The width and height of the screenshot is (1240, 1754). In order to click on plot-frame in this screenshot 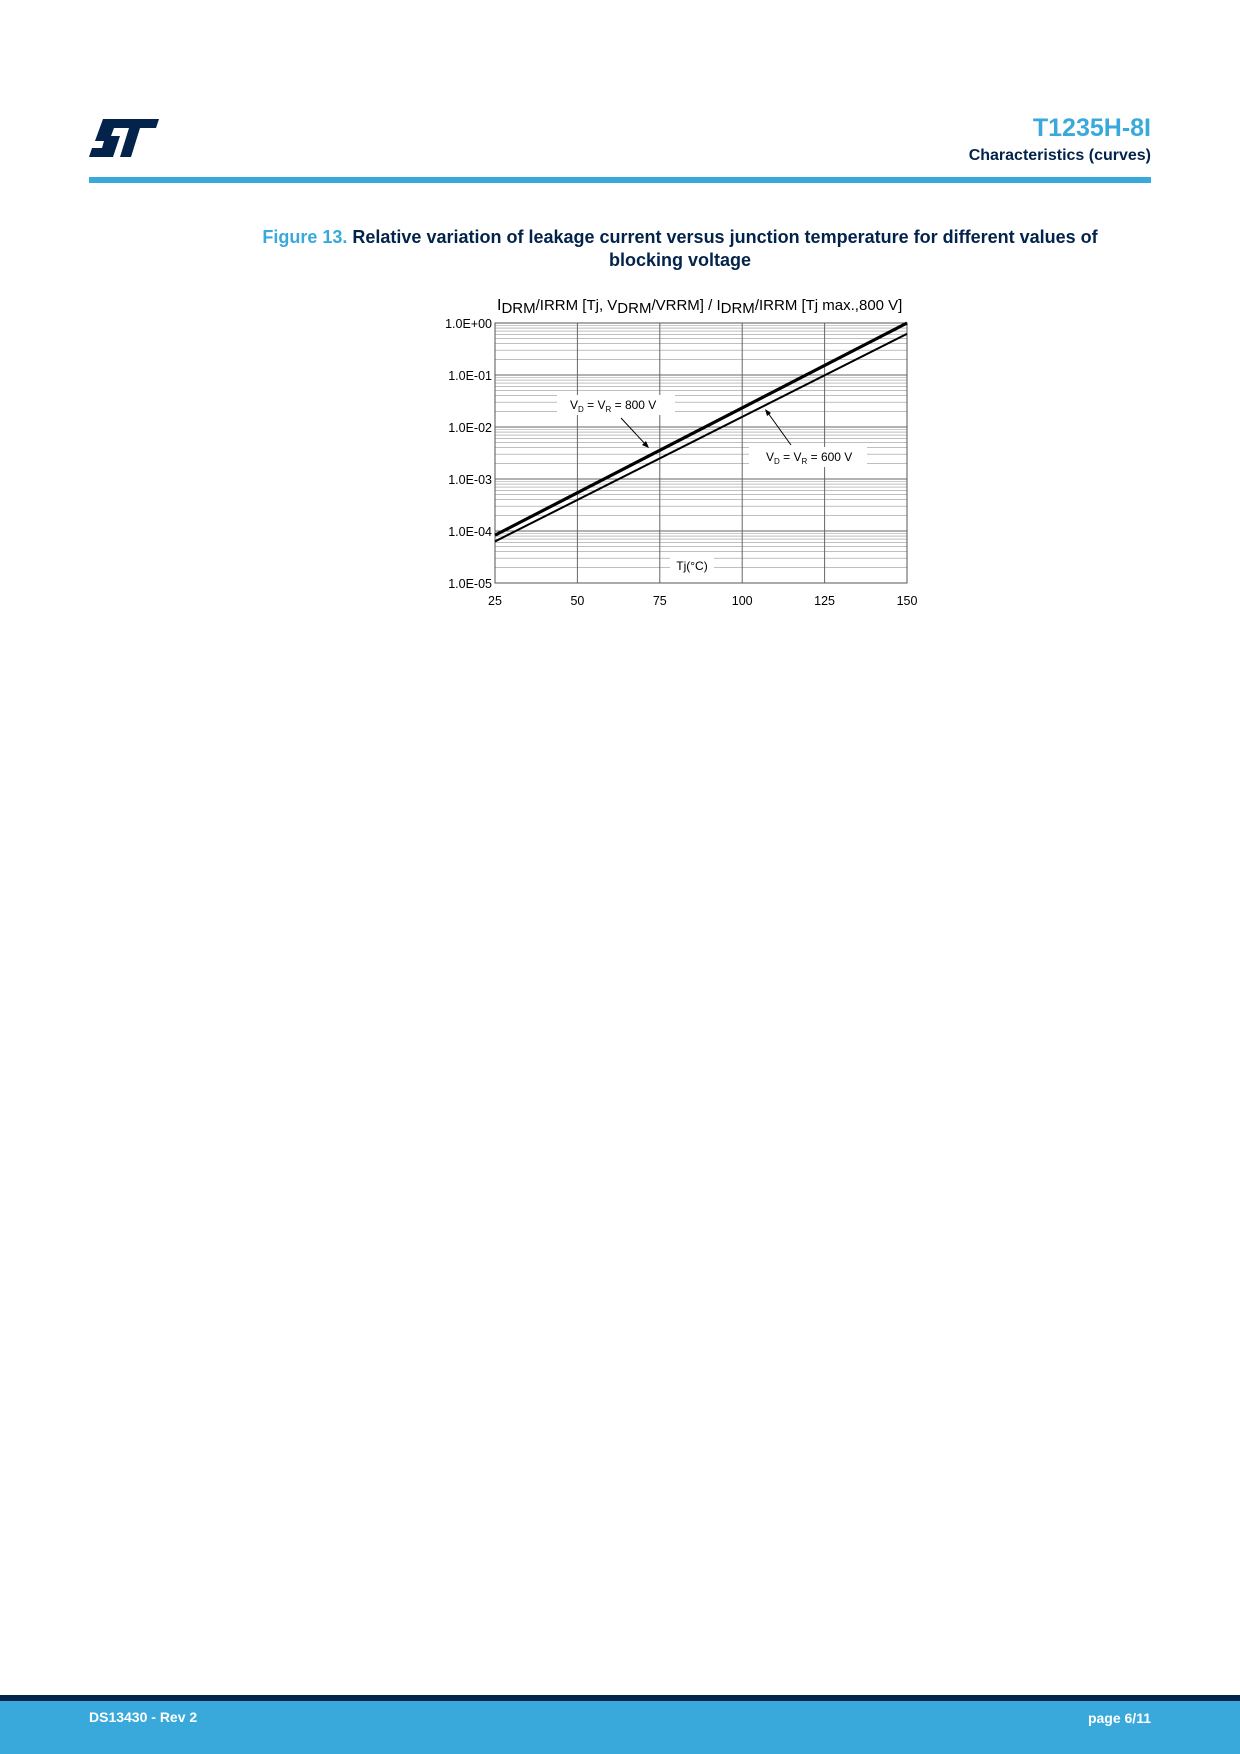, I will do `click(701, 453)`.